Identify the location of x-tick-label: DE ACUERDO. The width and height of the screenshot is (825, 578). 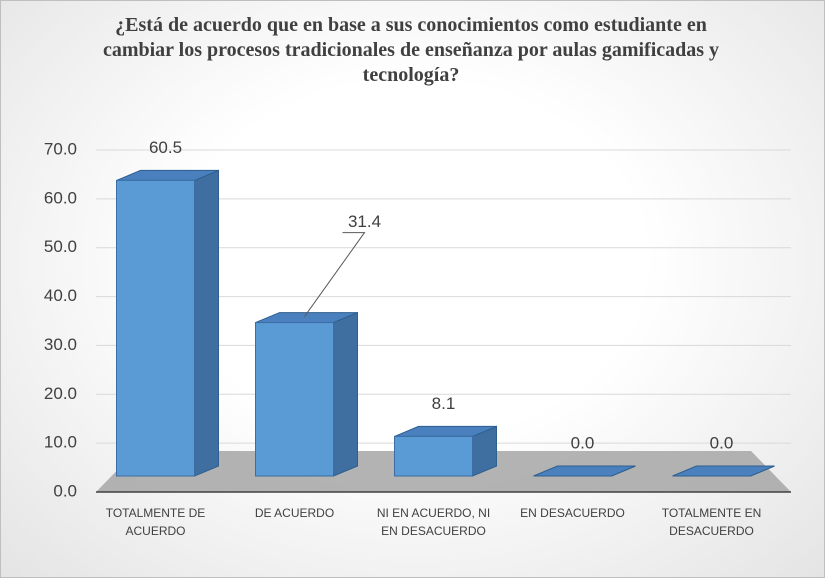
(294, 513).